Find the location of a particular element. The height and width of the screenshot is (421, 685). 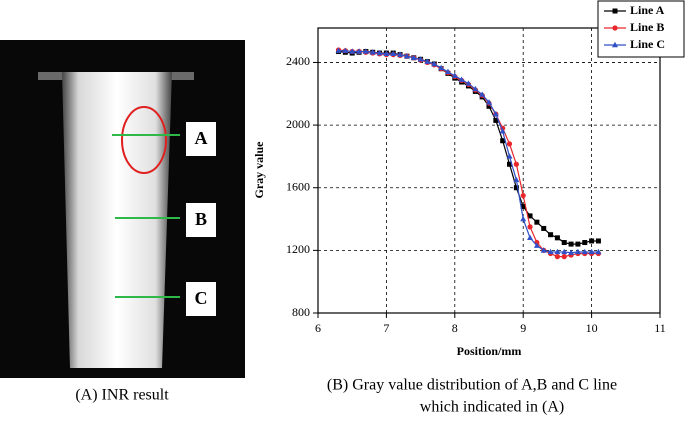

y-tick-label: 800 is located at coordinates (301, 312).